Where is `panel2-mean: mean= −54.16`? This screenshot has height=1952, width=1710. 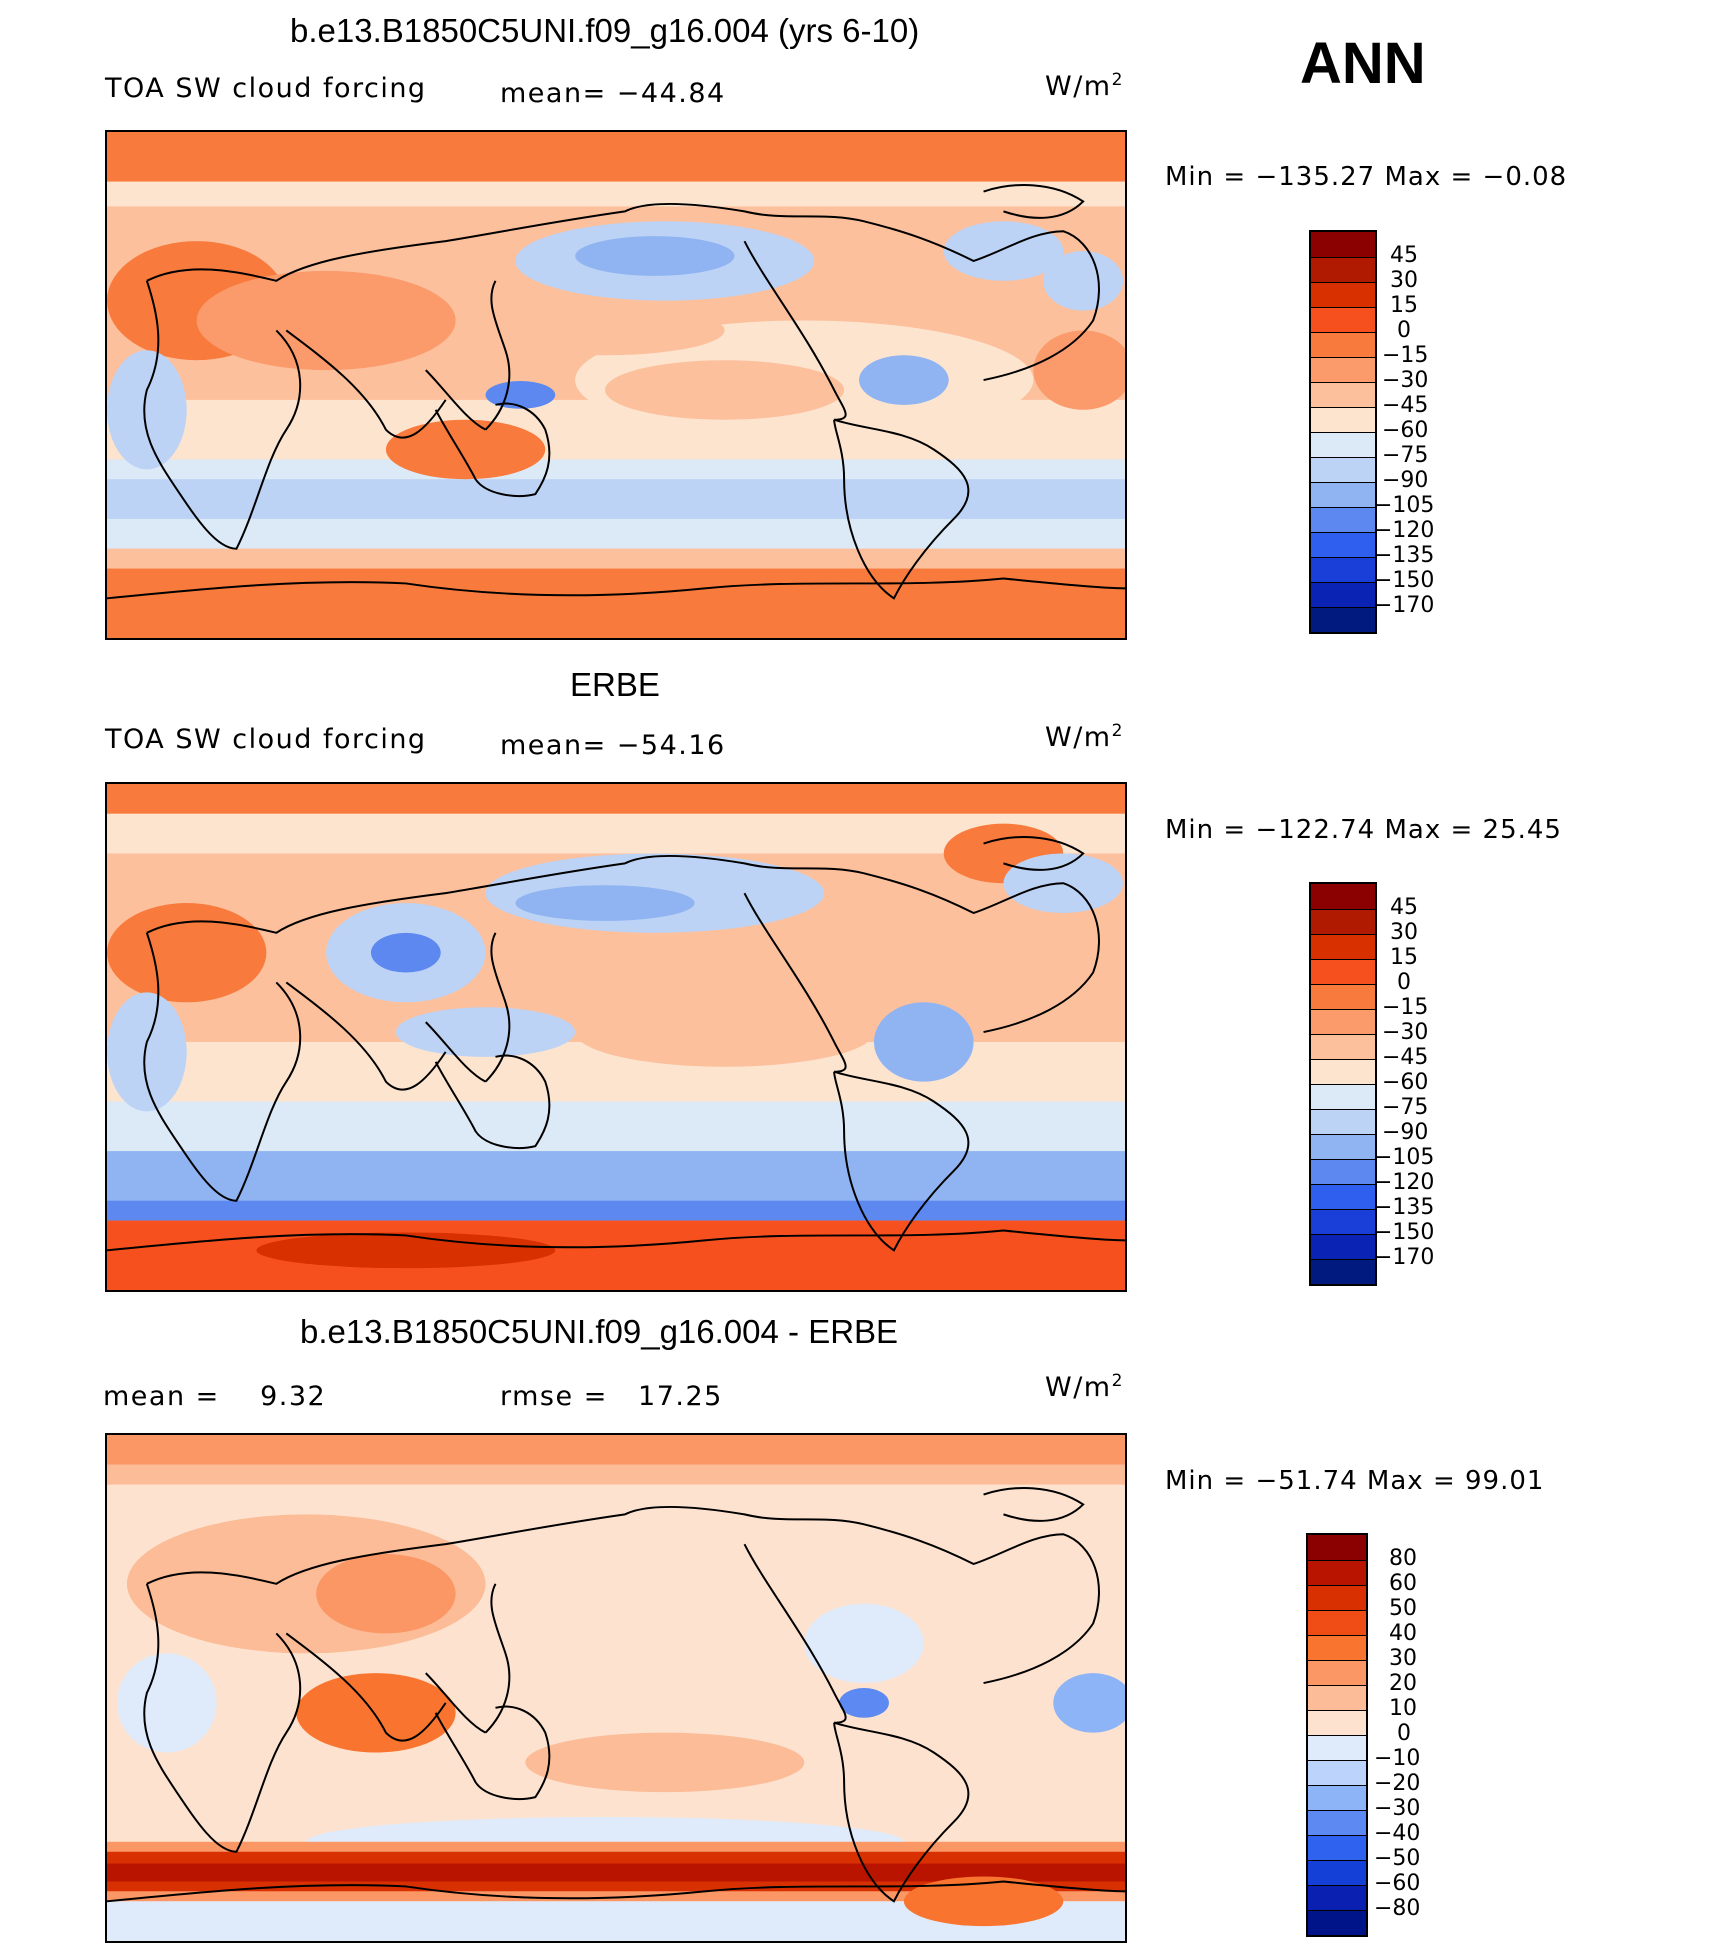
panel2-mean: mean= −54.16 is located at coordinates (613, 745).